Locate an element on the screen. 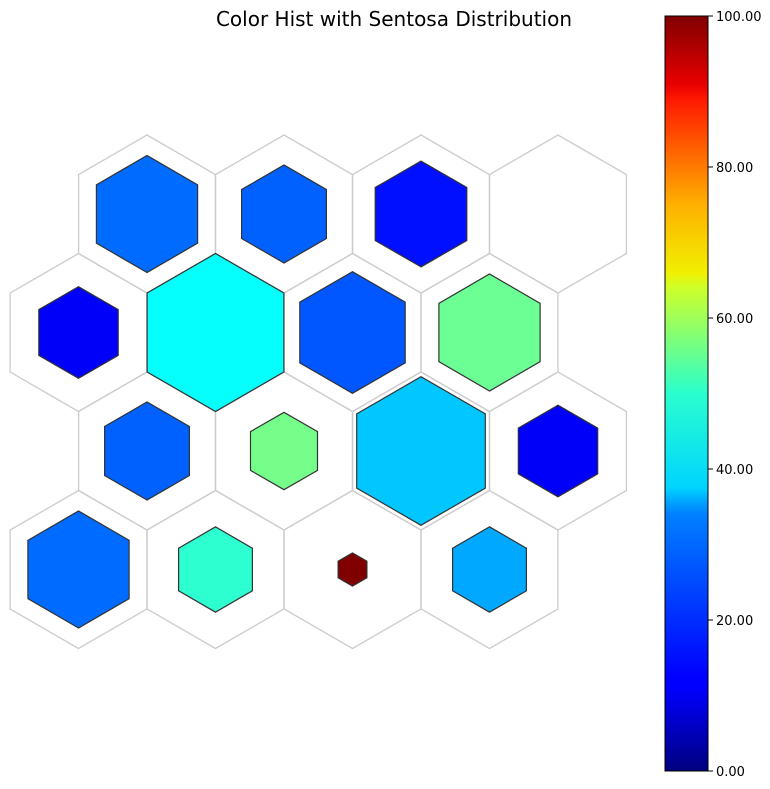 This screenshot has width=770, height=789. colorbar: 0.00 20.00 40.00 60.00 80.00 100.00 is located at coordinates (713, 395).